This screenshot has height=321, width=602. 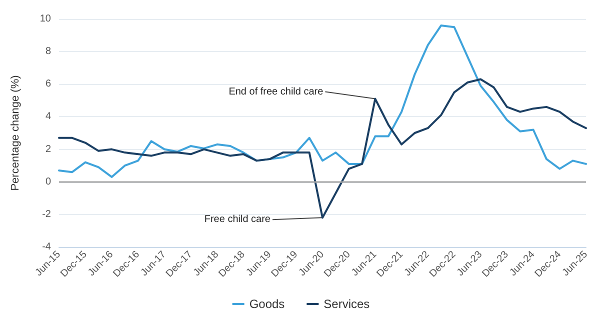 I want to click on annotation: Free child care, so click(x=237, y=220).